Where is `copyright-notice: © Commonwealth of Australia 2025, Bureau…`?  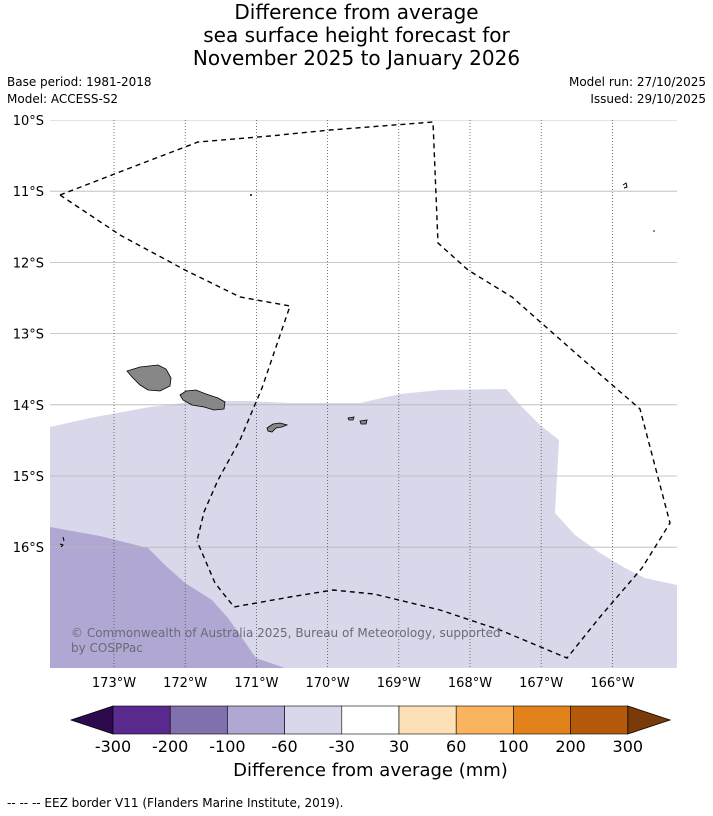
copyright-notice: © Commonwealth of Australia 2025, Bureau… is located at coordinates (286, 640).